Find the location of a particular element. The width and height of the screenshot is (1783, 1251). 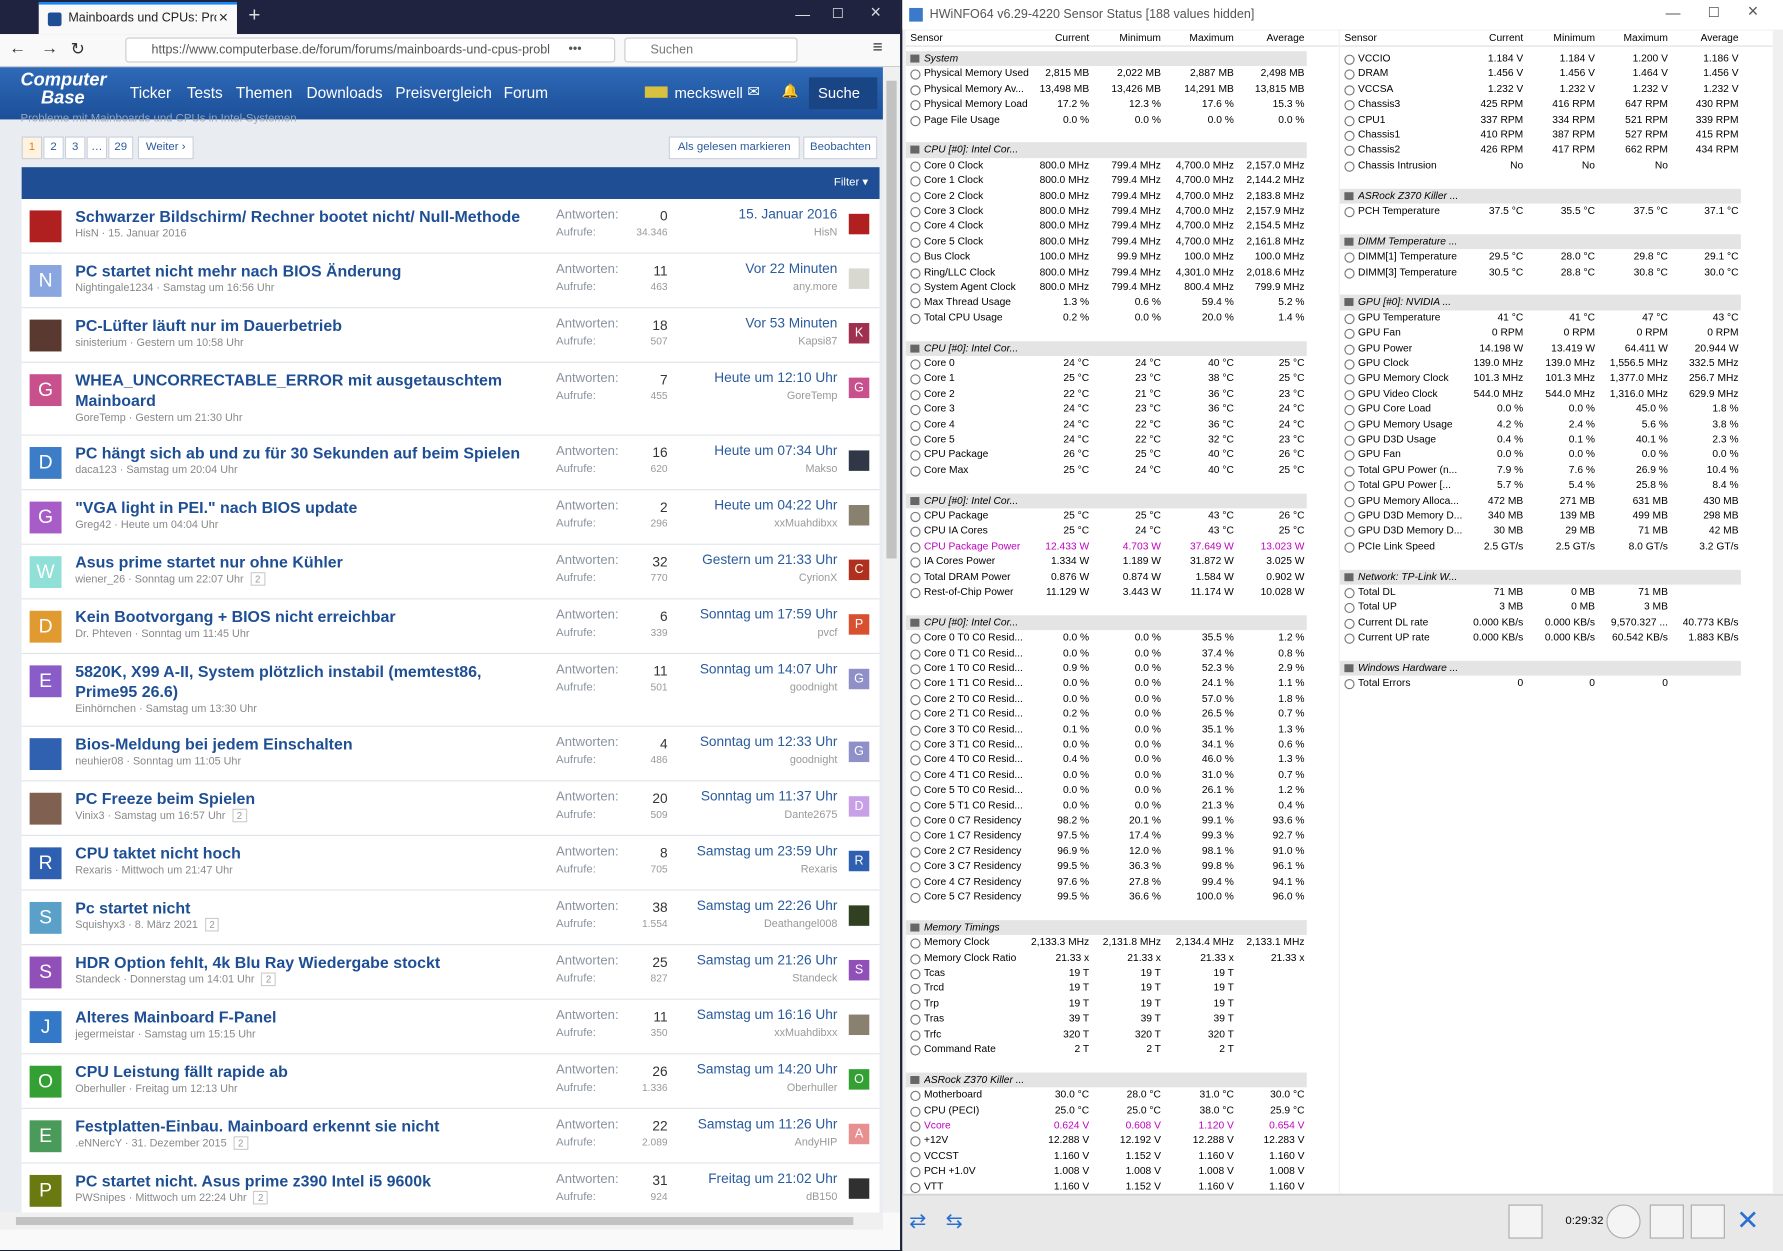

nav-item: Preisvergleich is located at coordinates (443, 93).